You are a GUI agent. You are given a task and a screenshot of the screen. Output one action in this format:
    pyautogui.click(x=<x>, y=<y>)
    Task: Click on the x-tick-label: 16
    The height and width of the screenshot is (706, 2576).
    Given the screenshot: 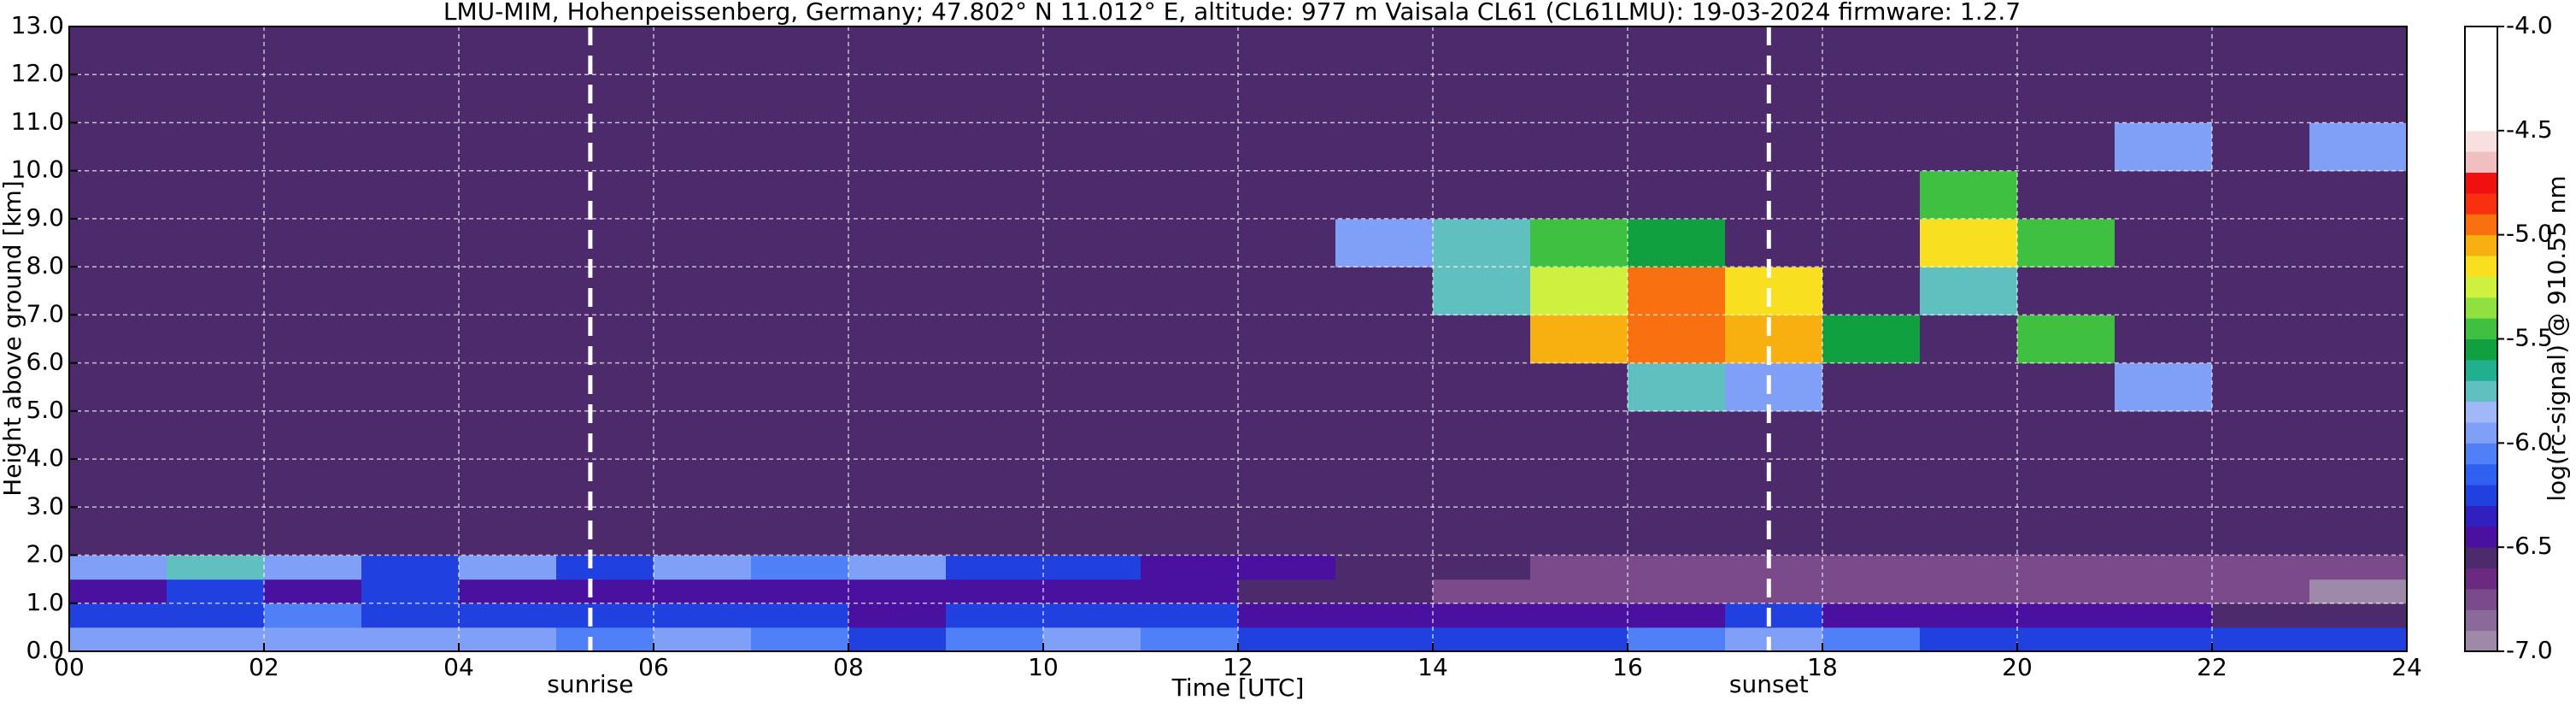 What is the action you would take?
    pyautogui.click(x=1627, y=667)
    